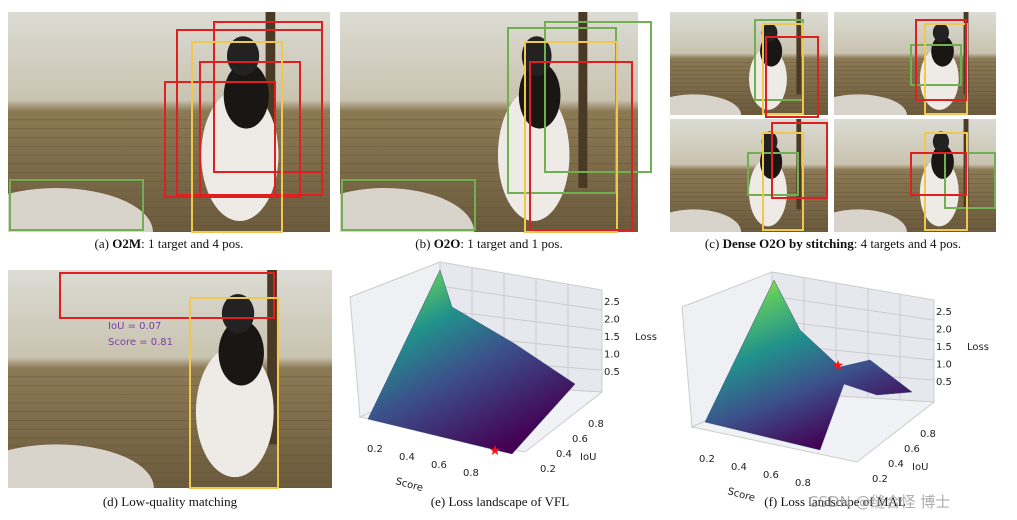 The image size is (1017, 520). What do you see at coordinates (944, 347) in the screenshot?
I see `z-tick-label: 1.5` at bounding box center [944, 347].